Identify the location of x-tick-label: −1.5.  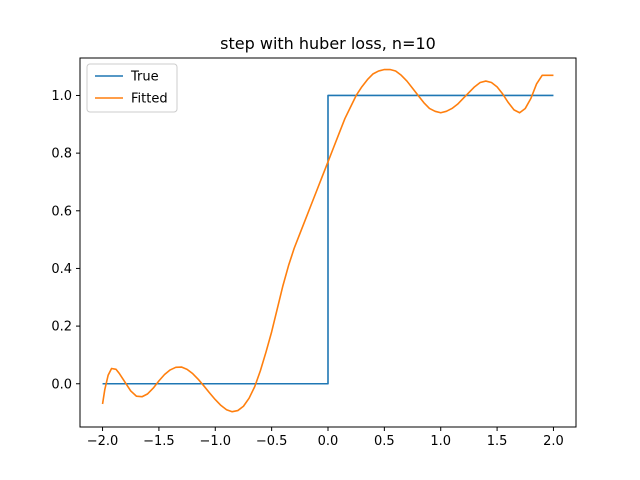
(159, 441).